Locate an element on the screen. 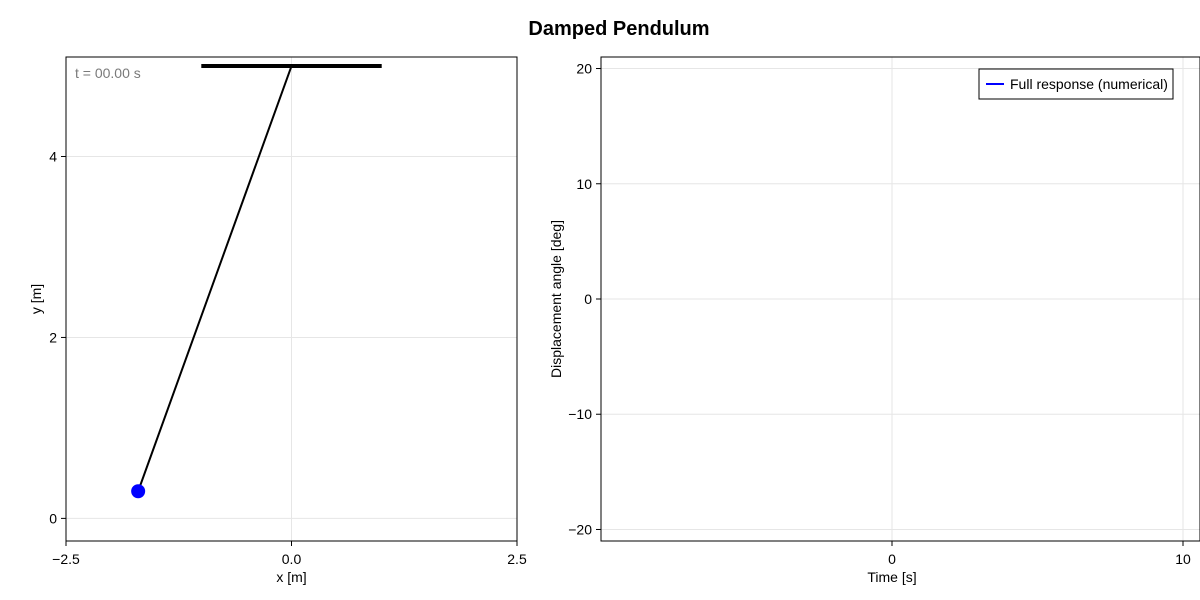  response-x-axis-label: Time [s] is located at coordinates (891, 577).